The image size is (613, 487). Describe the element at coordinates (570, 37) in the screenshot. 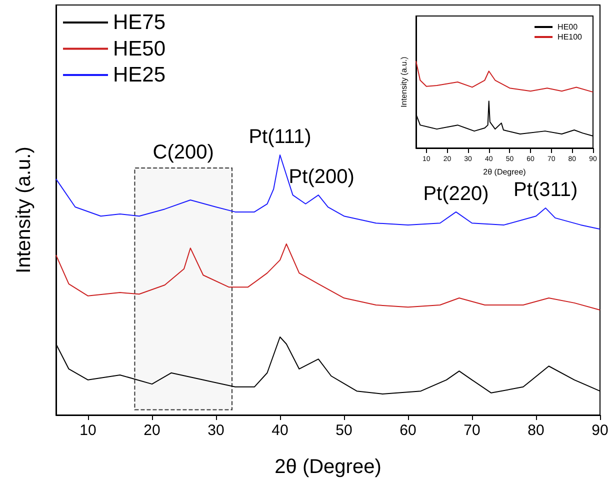

I see `legend-label: HE100` at that location.